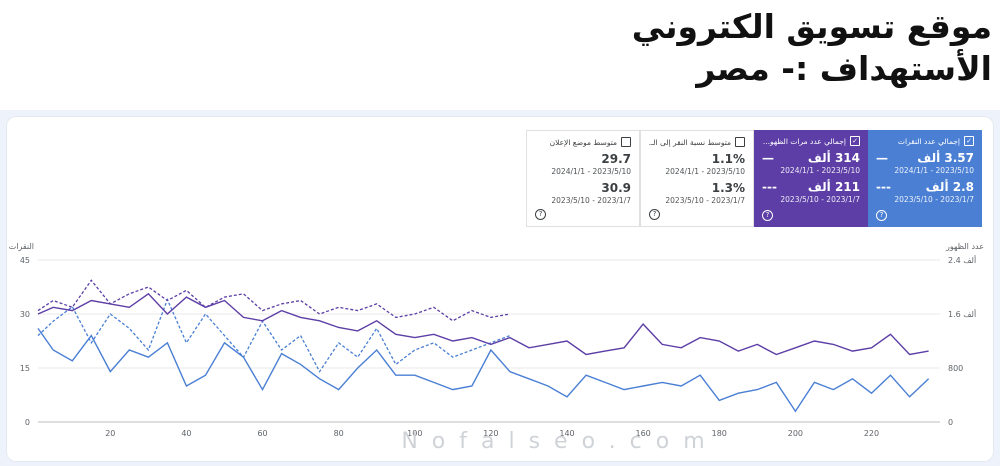 The height and width of the screenshot is (466, 1000). I want to click on metric-value-current: 1.1%, so click(728, 159).